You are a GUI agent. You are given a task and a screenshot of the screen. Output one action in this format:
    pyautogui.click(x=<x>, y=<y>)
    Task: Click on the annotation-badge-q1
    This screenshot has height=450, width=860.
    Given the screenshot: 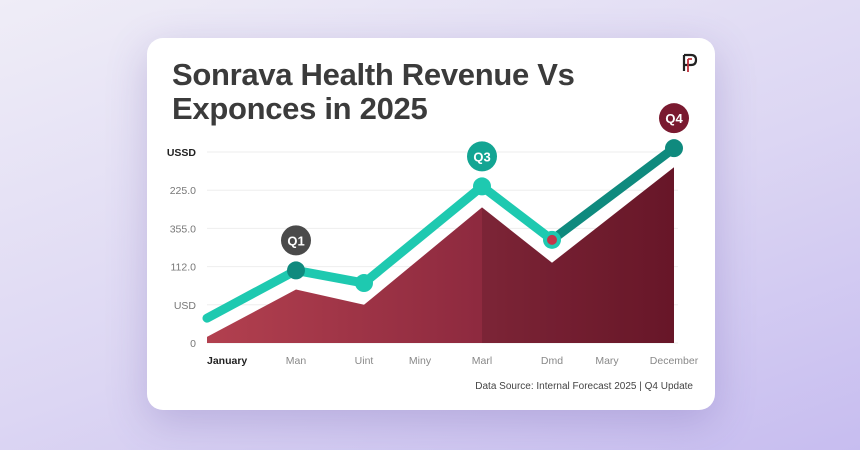 What is the action you would take?
    pyautogui.click(x=296, y=240)
    